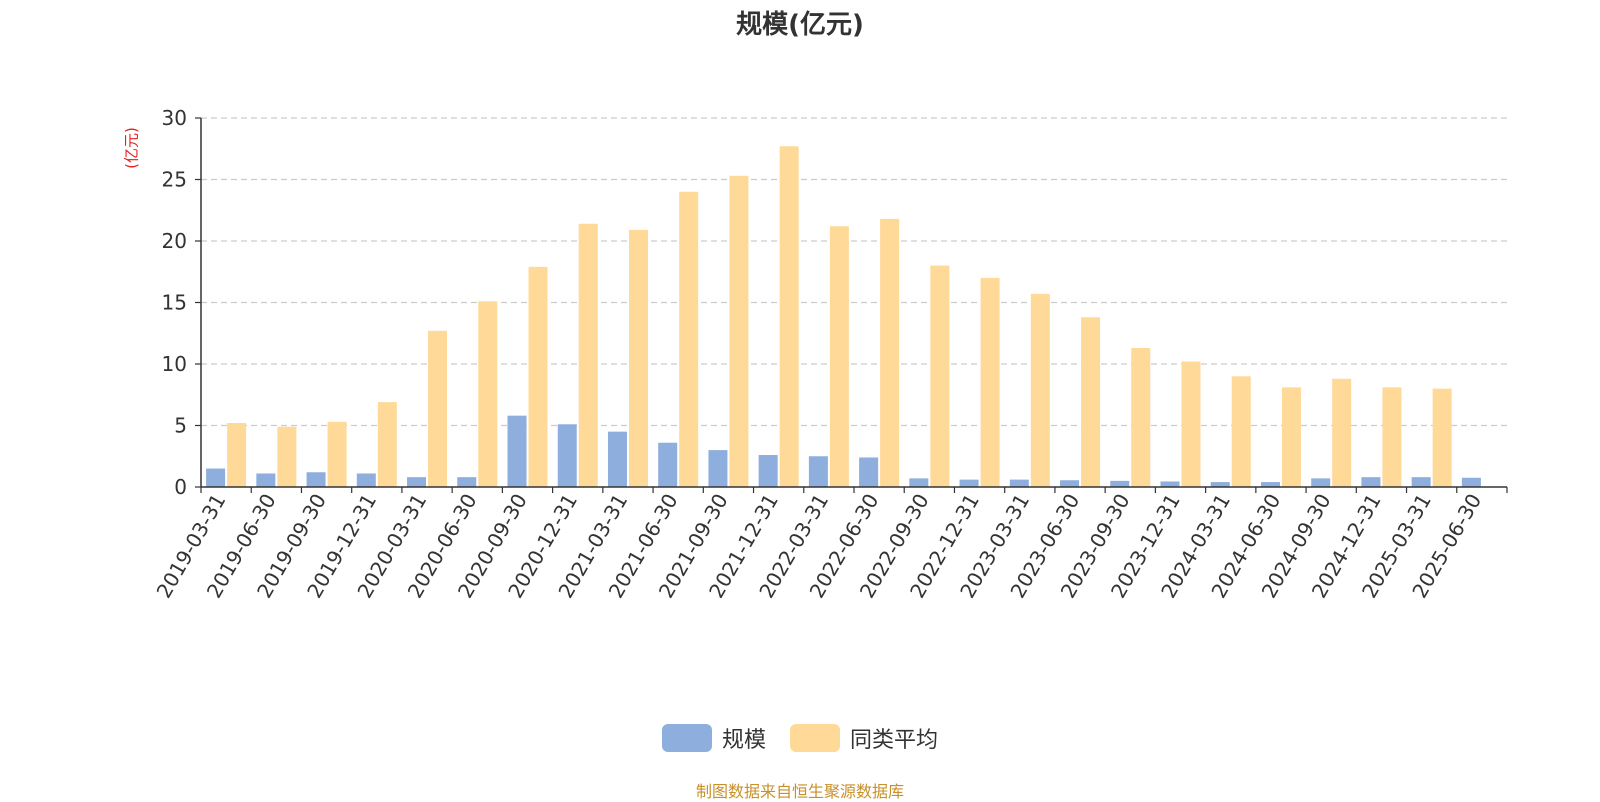 This screenshot has width=1600, height=802. I want to click on data-source-footer: 制图数据来自恒生聚源数据库, so click(799, 791).